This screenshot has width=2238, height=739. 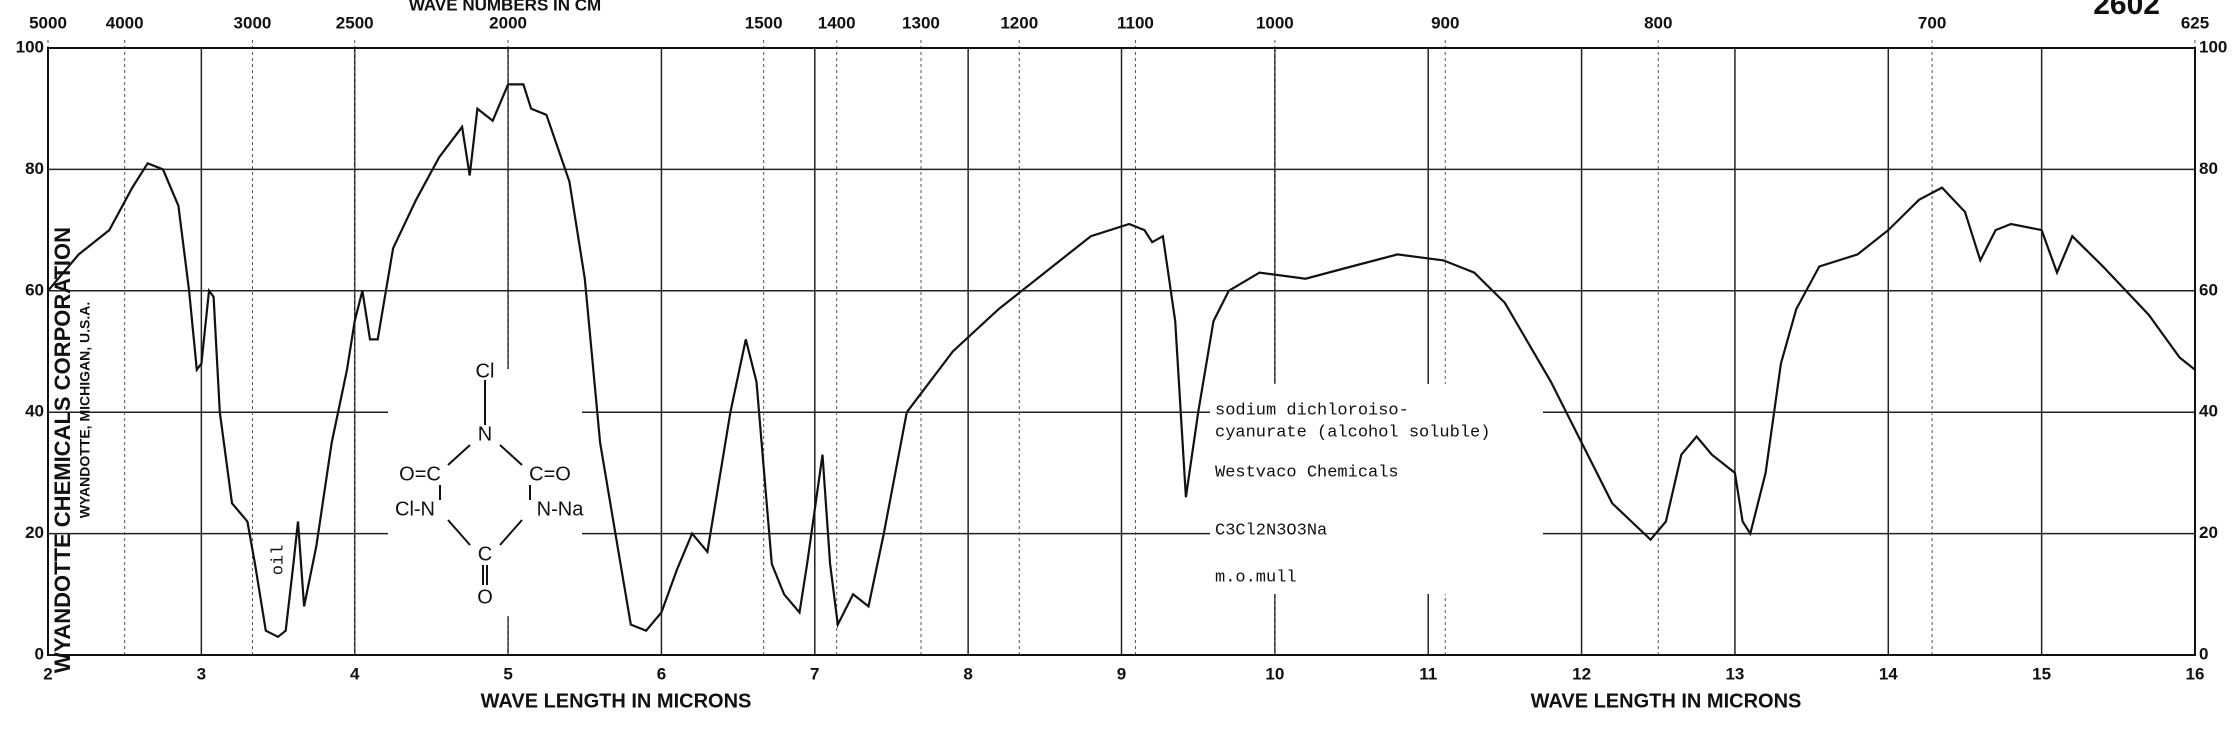 I want to click on top-tick-label: 2500, so click(x=355, y=22).